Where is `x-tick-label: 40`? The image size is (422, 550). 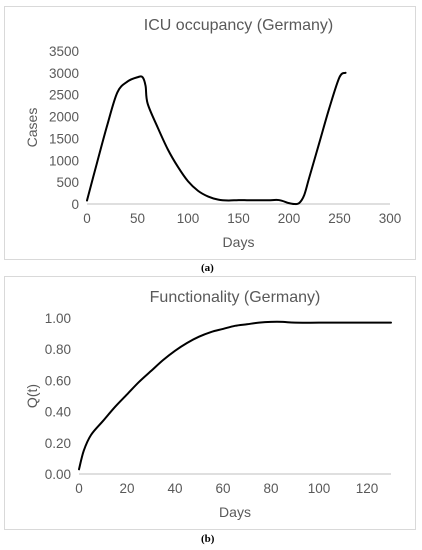 x-tick-label: 40 is located at coordinates (174, 488).